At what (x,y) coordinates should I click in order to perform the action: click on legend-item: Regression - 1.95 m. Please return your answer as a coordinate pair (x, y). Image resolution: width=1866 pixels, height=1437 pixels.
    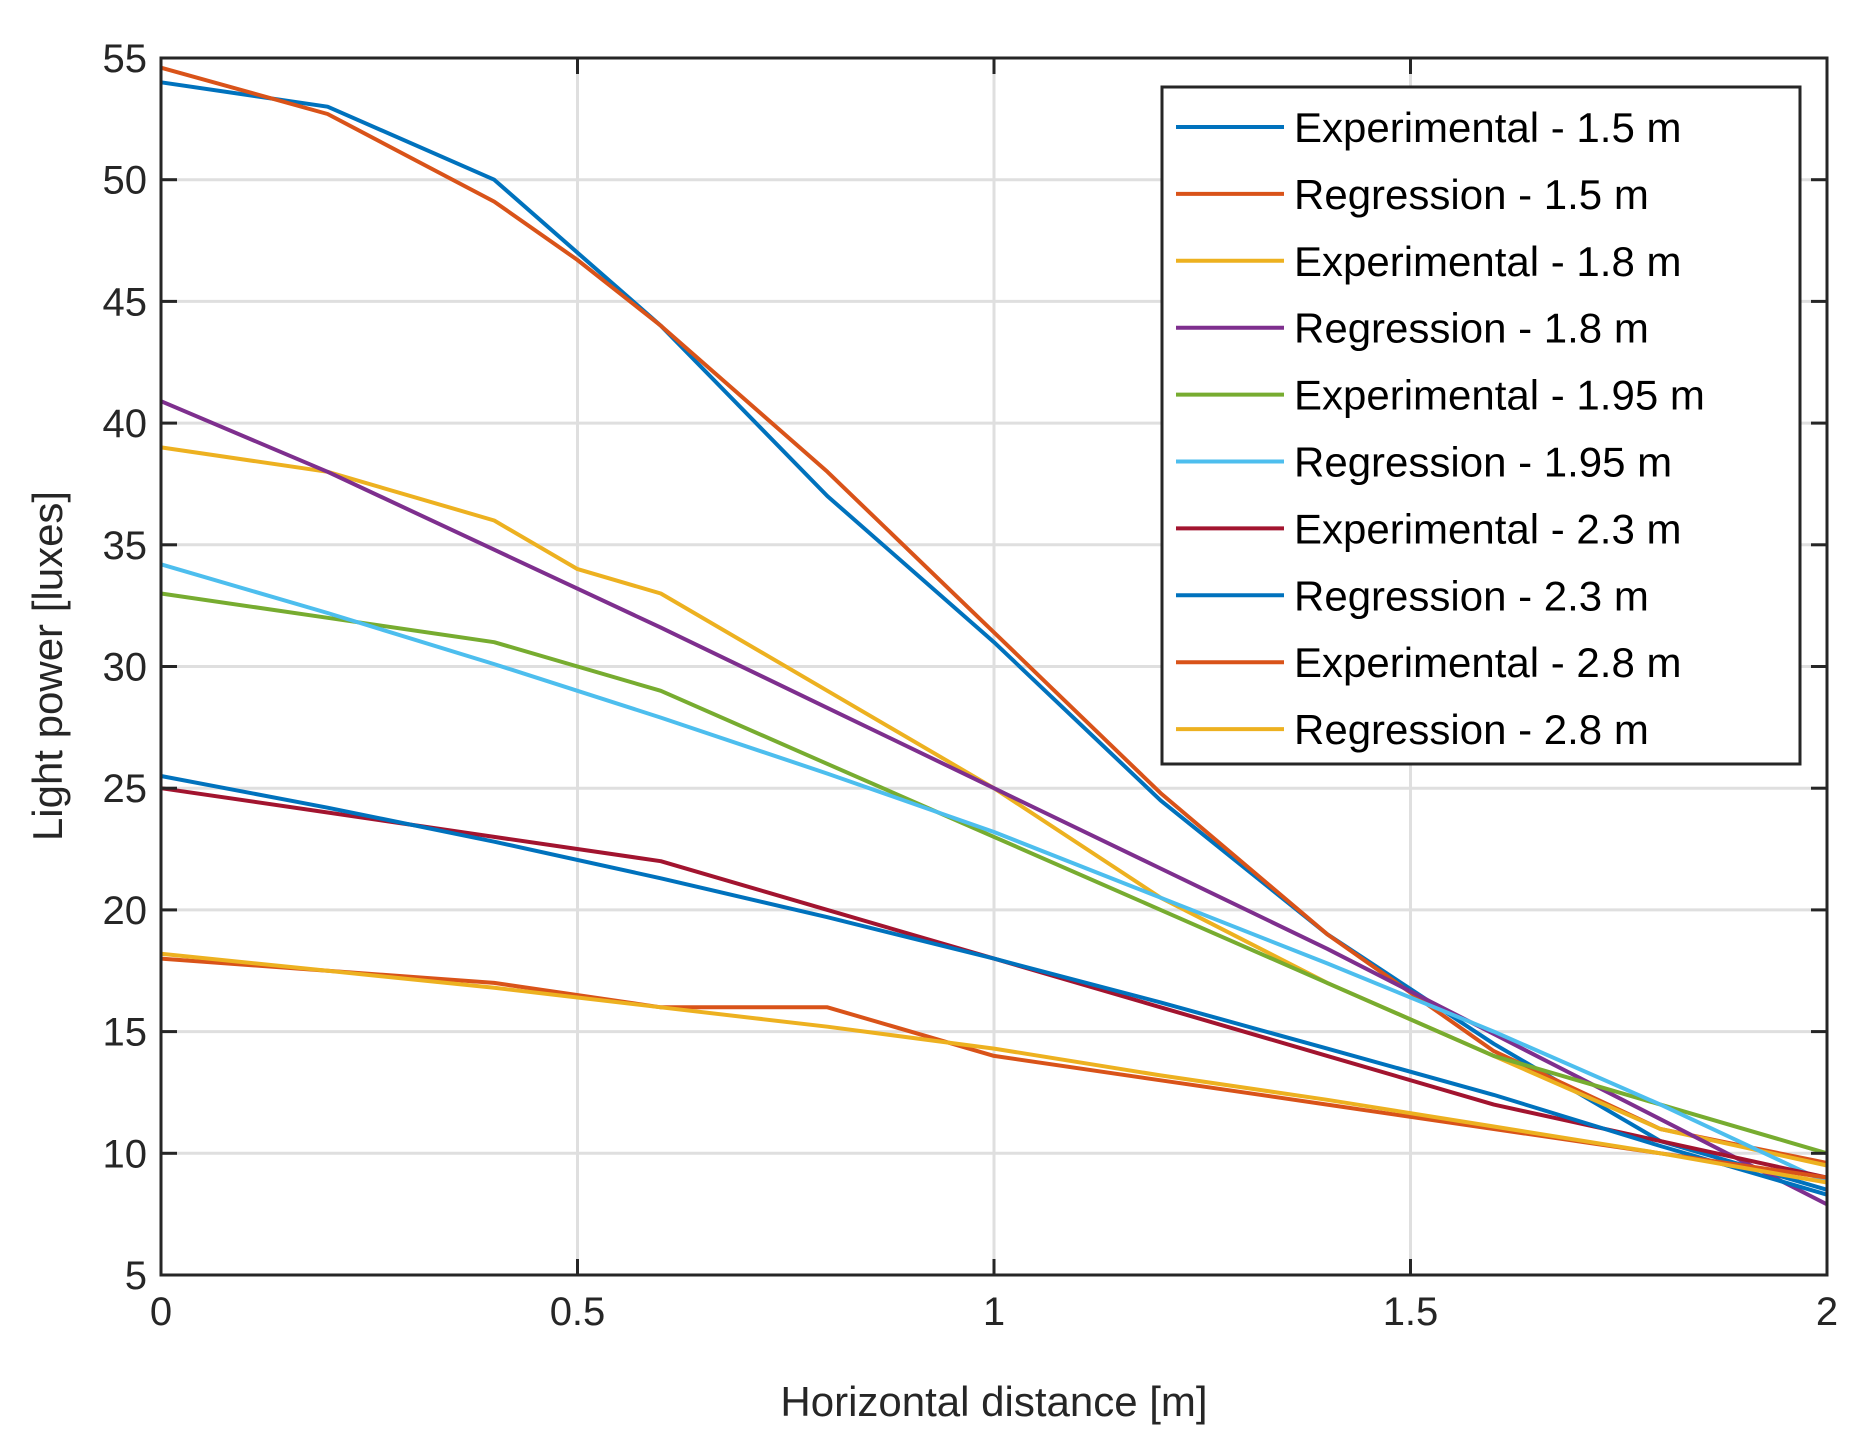
    Looking at the image, I should click on (1424, 462).